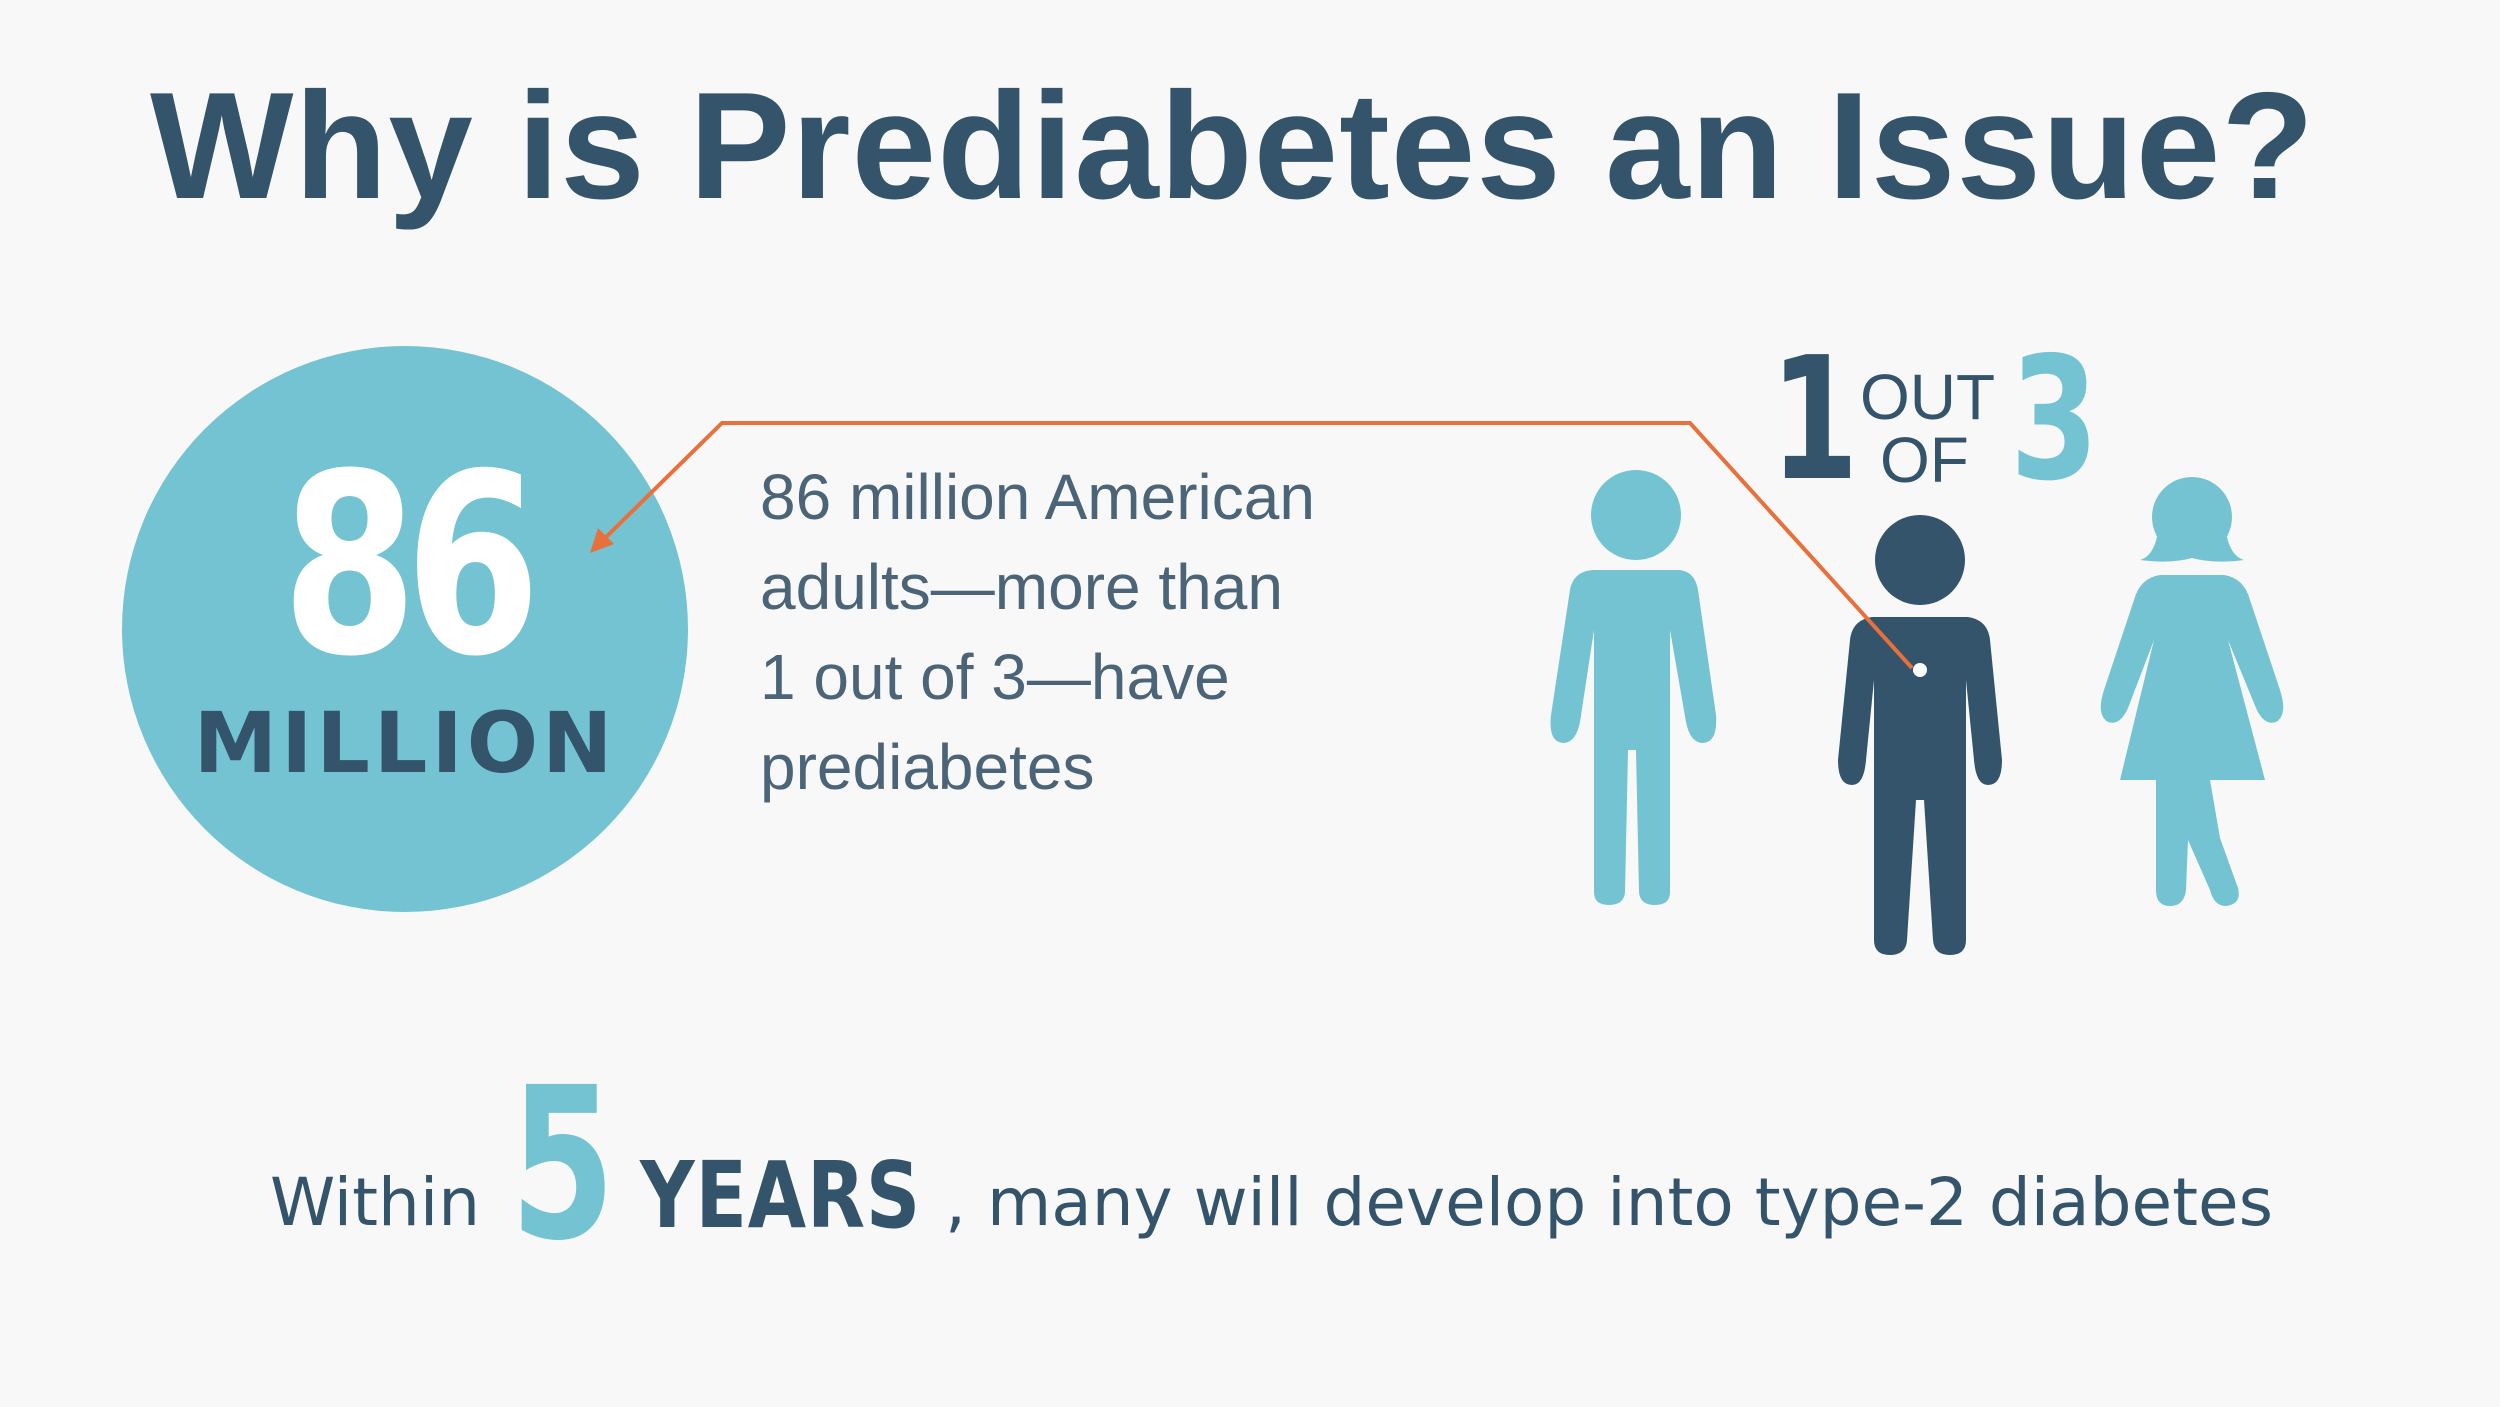 The height and width of the screenshot is (1407, 2500). I want to click on timeline-suffix: , many will develop into type-2 diabetes, so click(1609, 1202).